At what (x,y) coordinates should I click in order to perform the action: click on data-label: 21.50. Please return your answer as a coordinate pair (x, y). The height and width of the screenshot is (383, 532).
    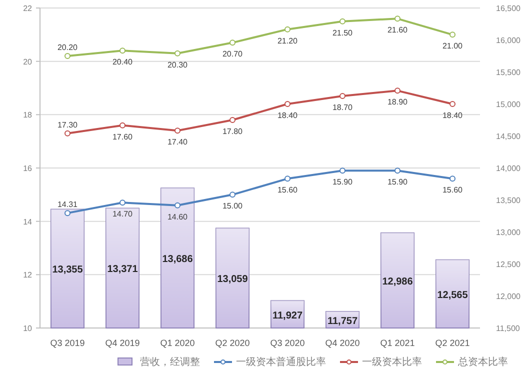
    Looking at the image, I should click on (343, 33).